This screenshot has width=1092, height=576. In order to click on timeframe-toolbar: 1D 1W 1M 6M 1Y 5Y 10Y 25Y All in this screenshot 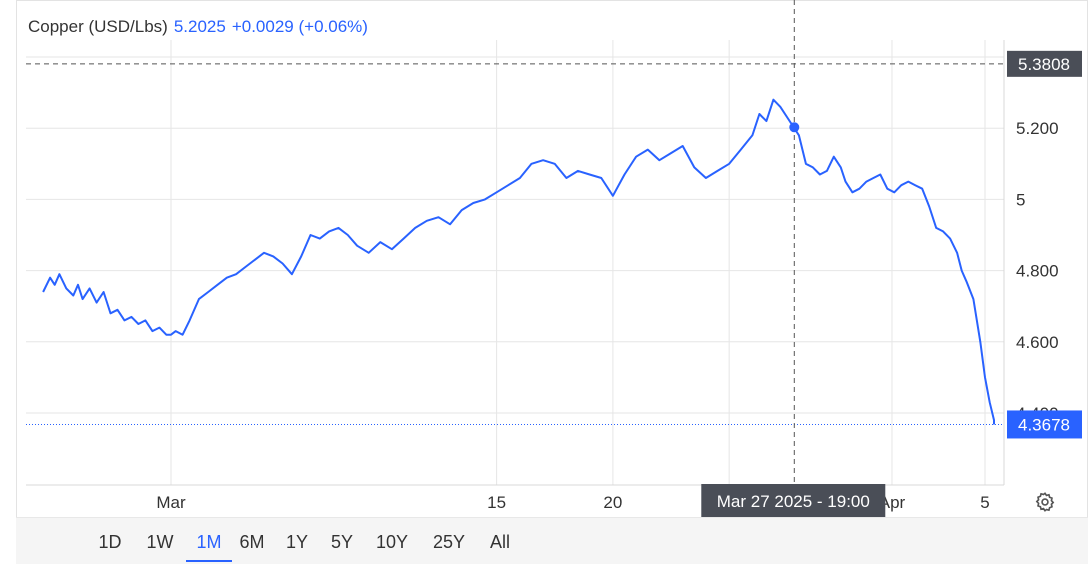, I will do `click(552, 540)`.